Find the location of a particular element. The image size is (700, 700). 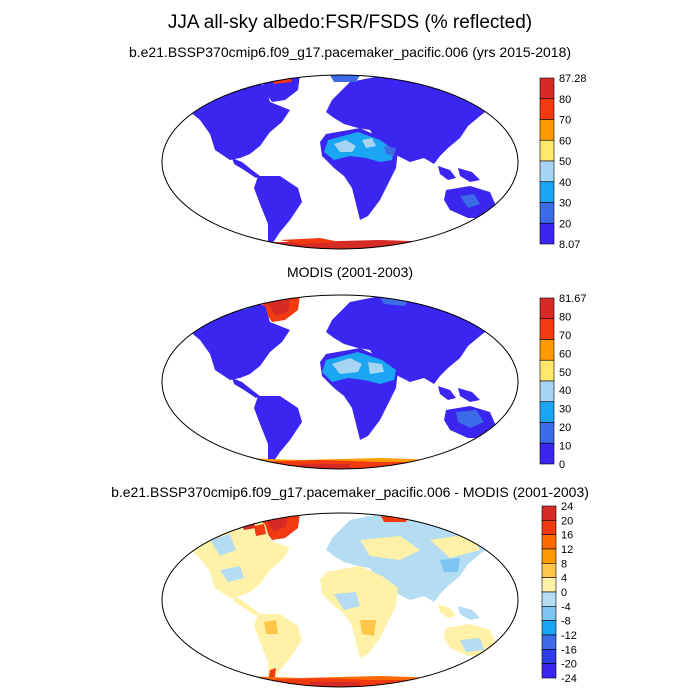

map3-border is located at coordinates (340, 600).